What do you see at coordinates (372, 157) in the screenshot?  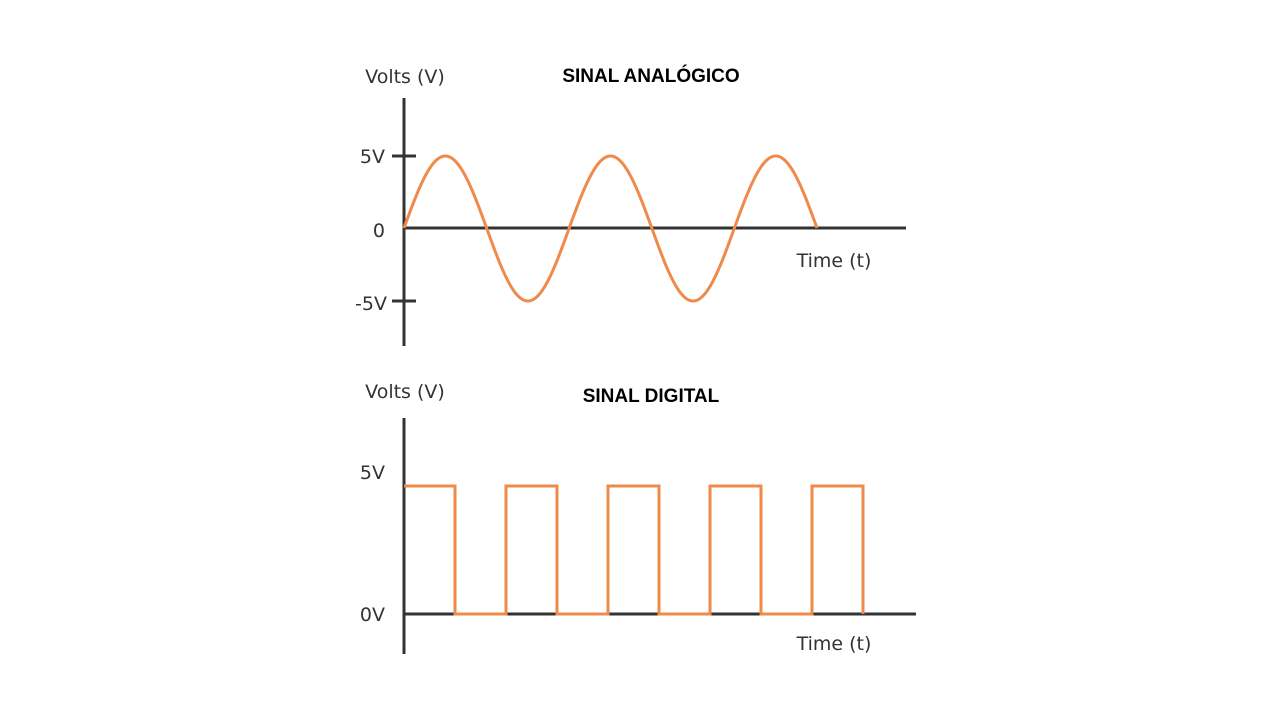 I see `analog-y-tick-label: 5V` at bounding box center [372, 157].